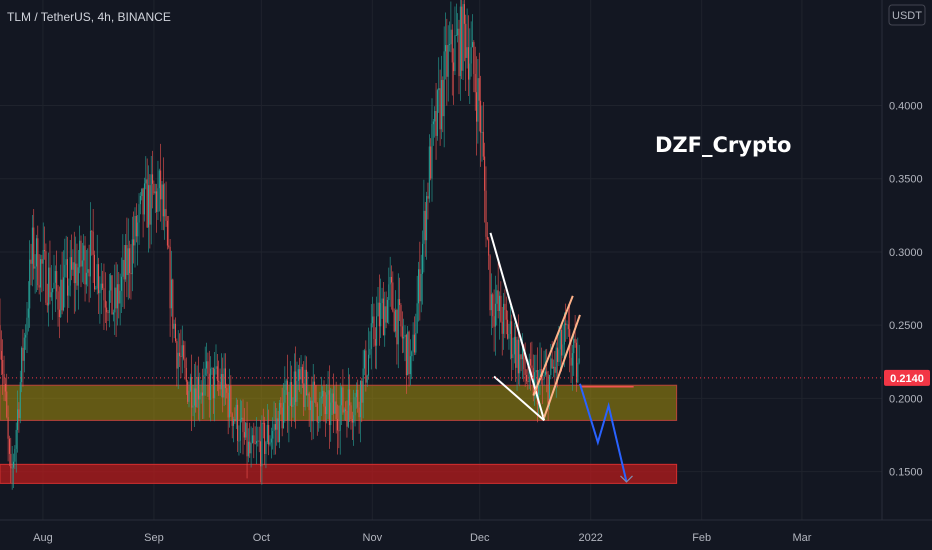 Image resolution: width=932 pixels, height=550 pixels. Describe the element at coordinates (466, 535) in the screenshot. I see `time-axis` at that location.